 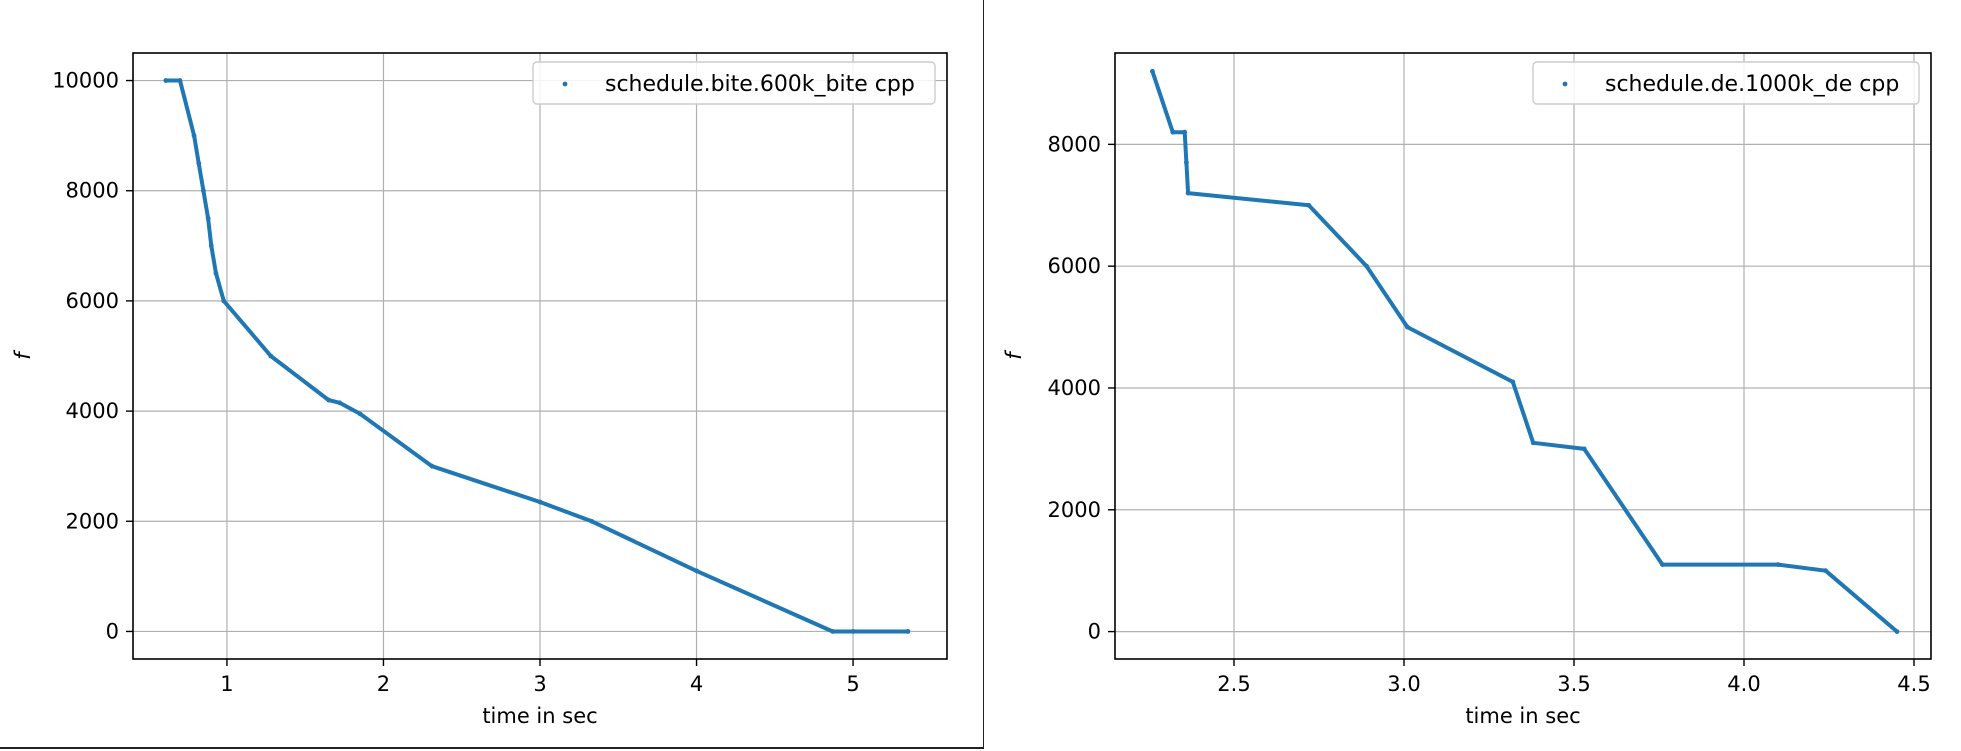 What do you see at coordinates (539, 684) in the screenshot?
I see `x-tick-label: 3` at bounding box center [539, 684].